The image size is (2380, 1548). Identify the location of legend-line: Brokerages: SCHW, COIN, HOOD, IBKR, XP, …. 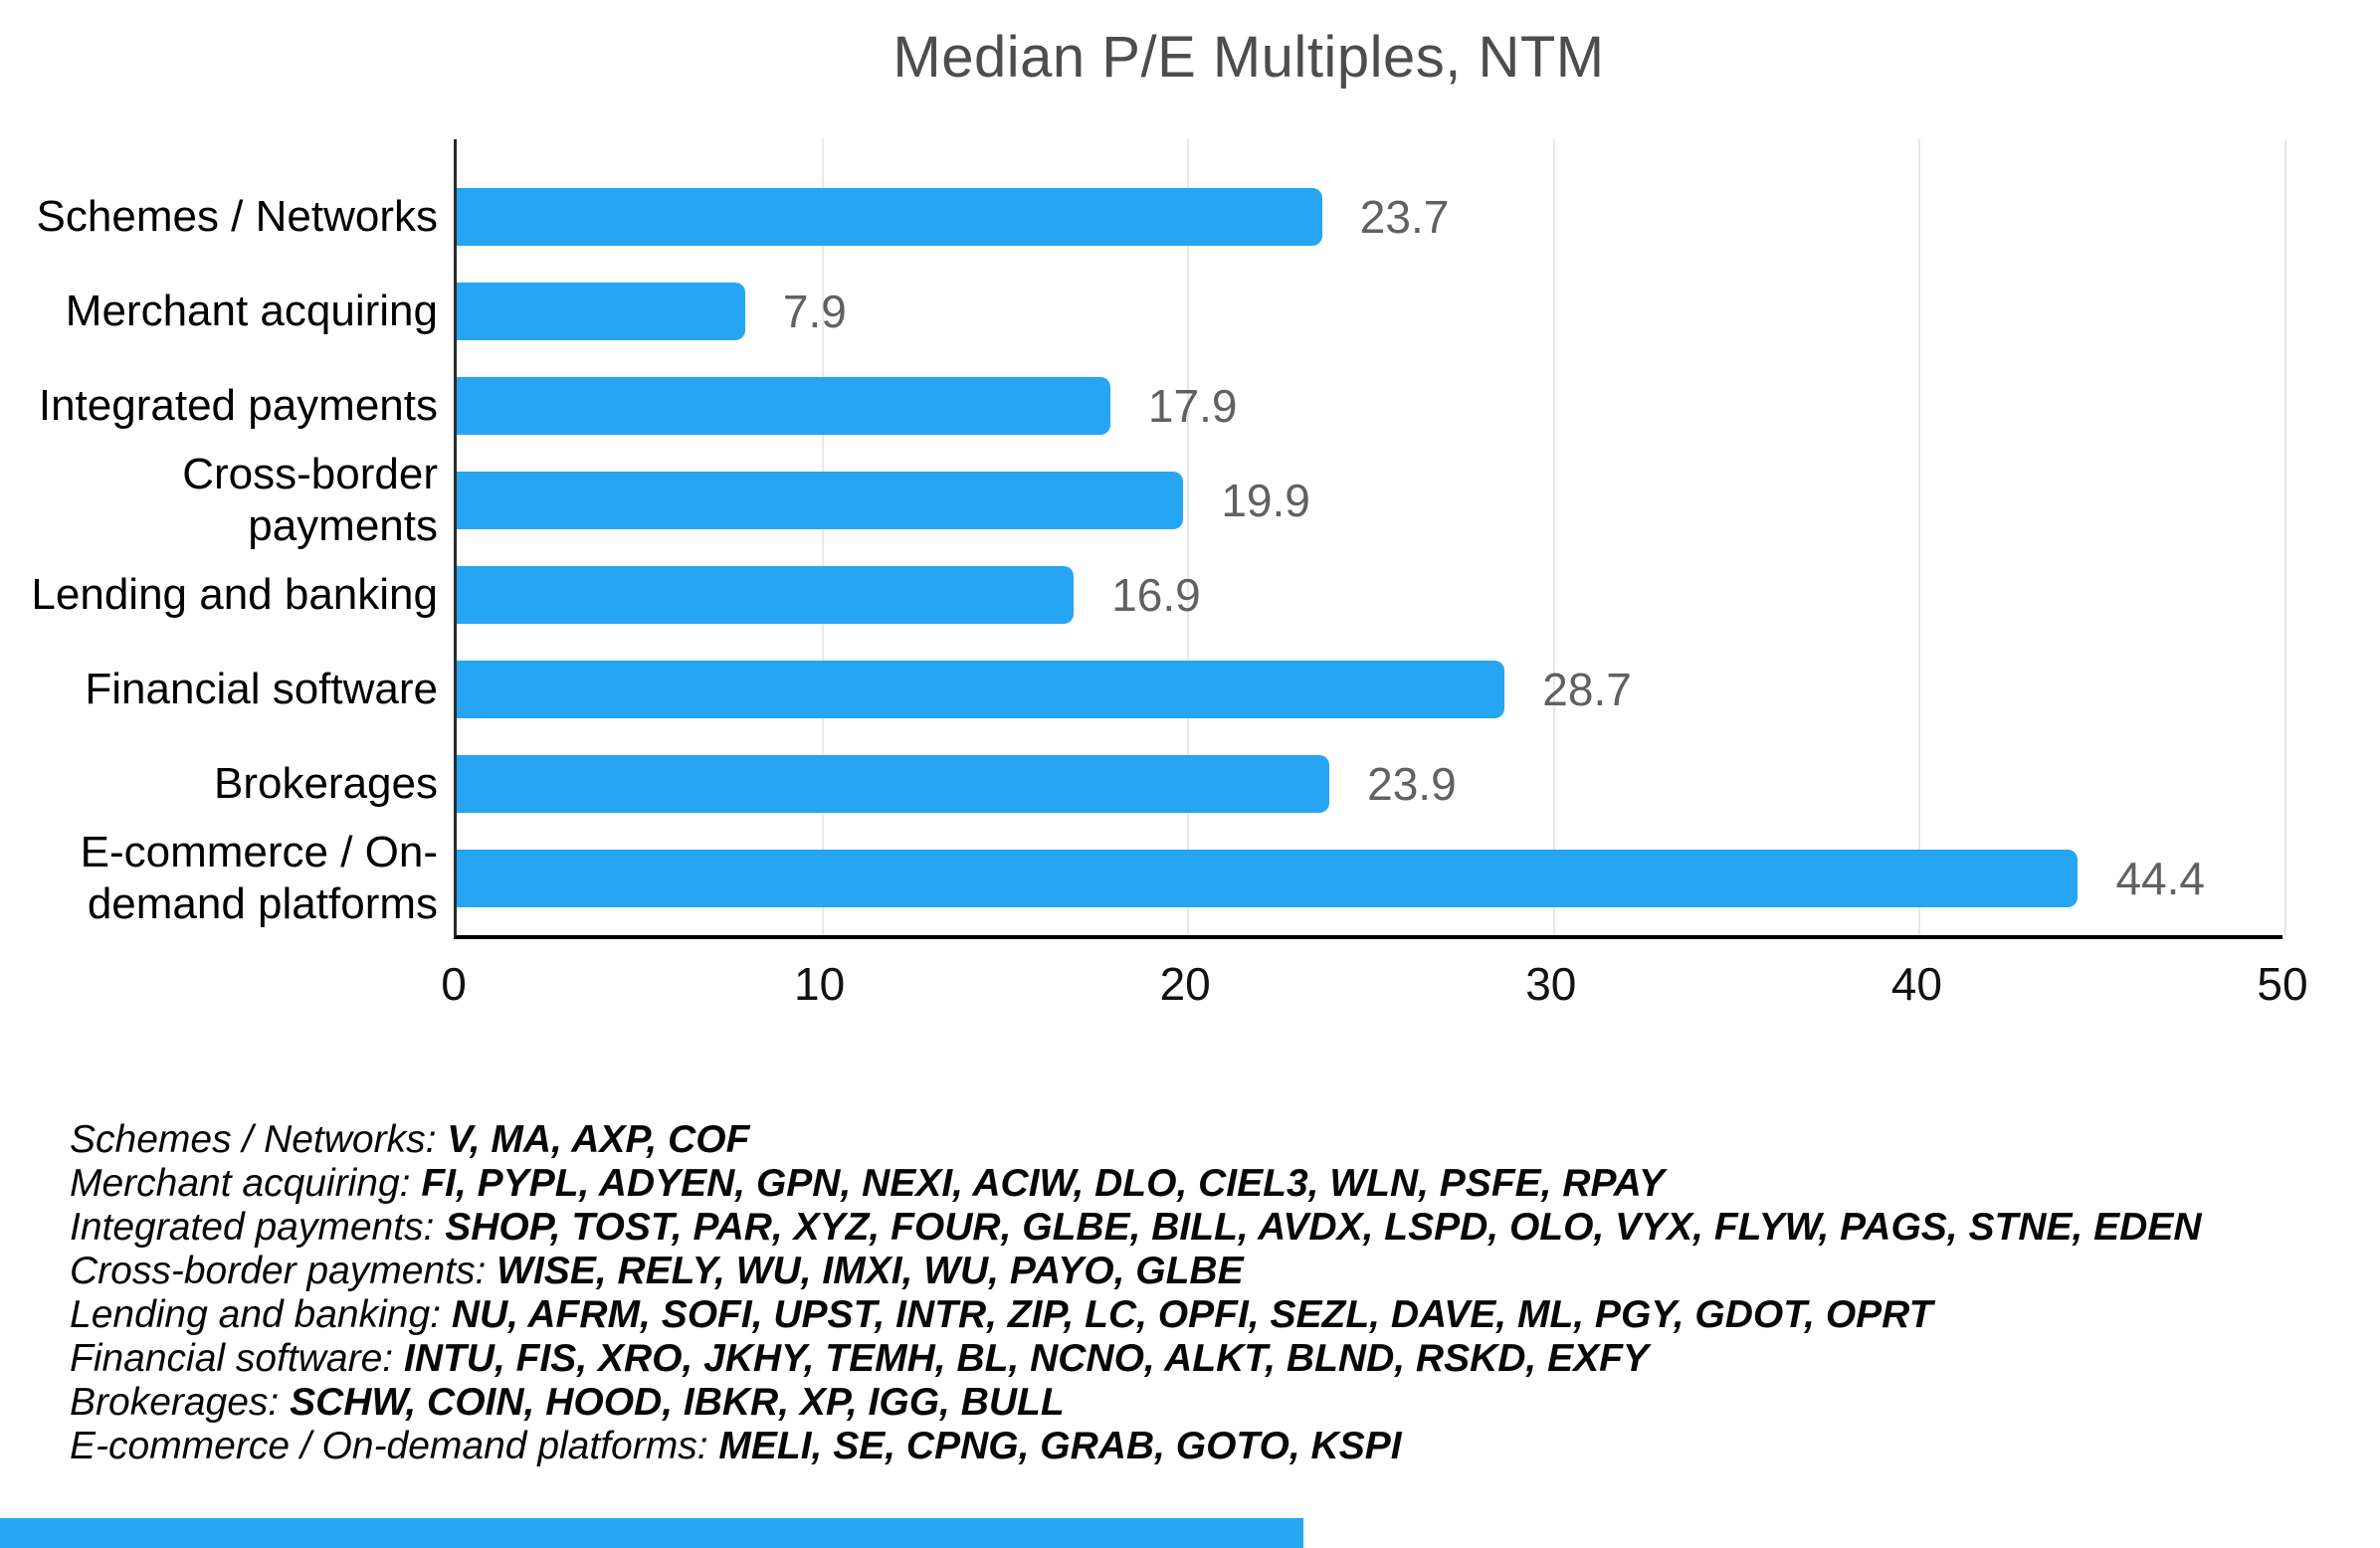
(1136, 1403).